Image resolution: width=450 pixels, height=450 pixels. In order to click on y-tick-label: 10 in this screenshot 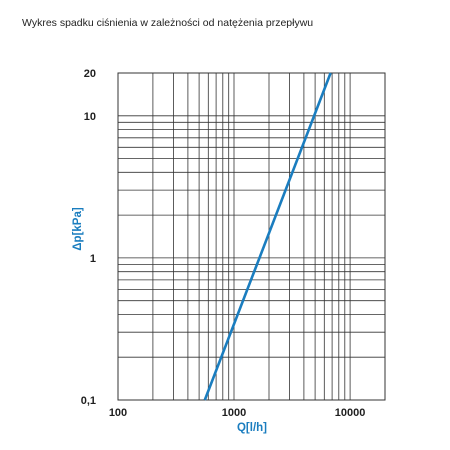, I will do `click(90, 117)`.